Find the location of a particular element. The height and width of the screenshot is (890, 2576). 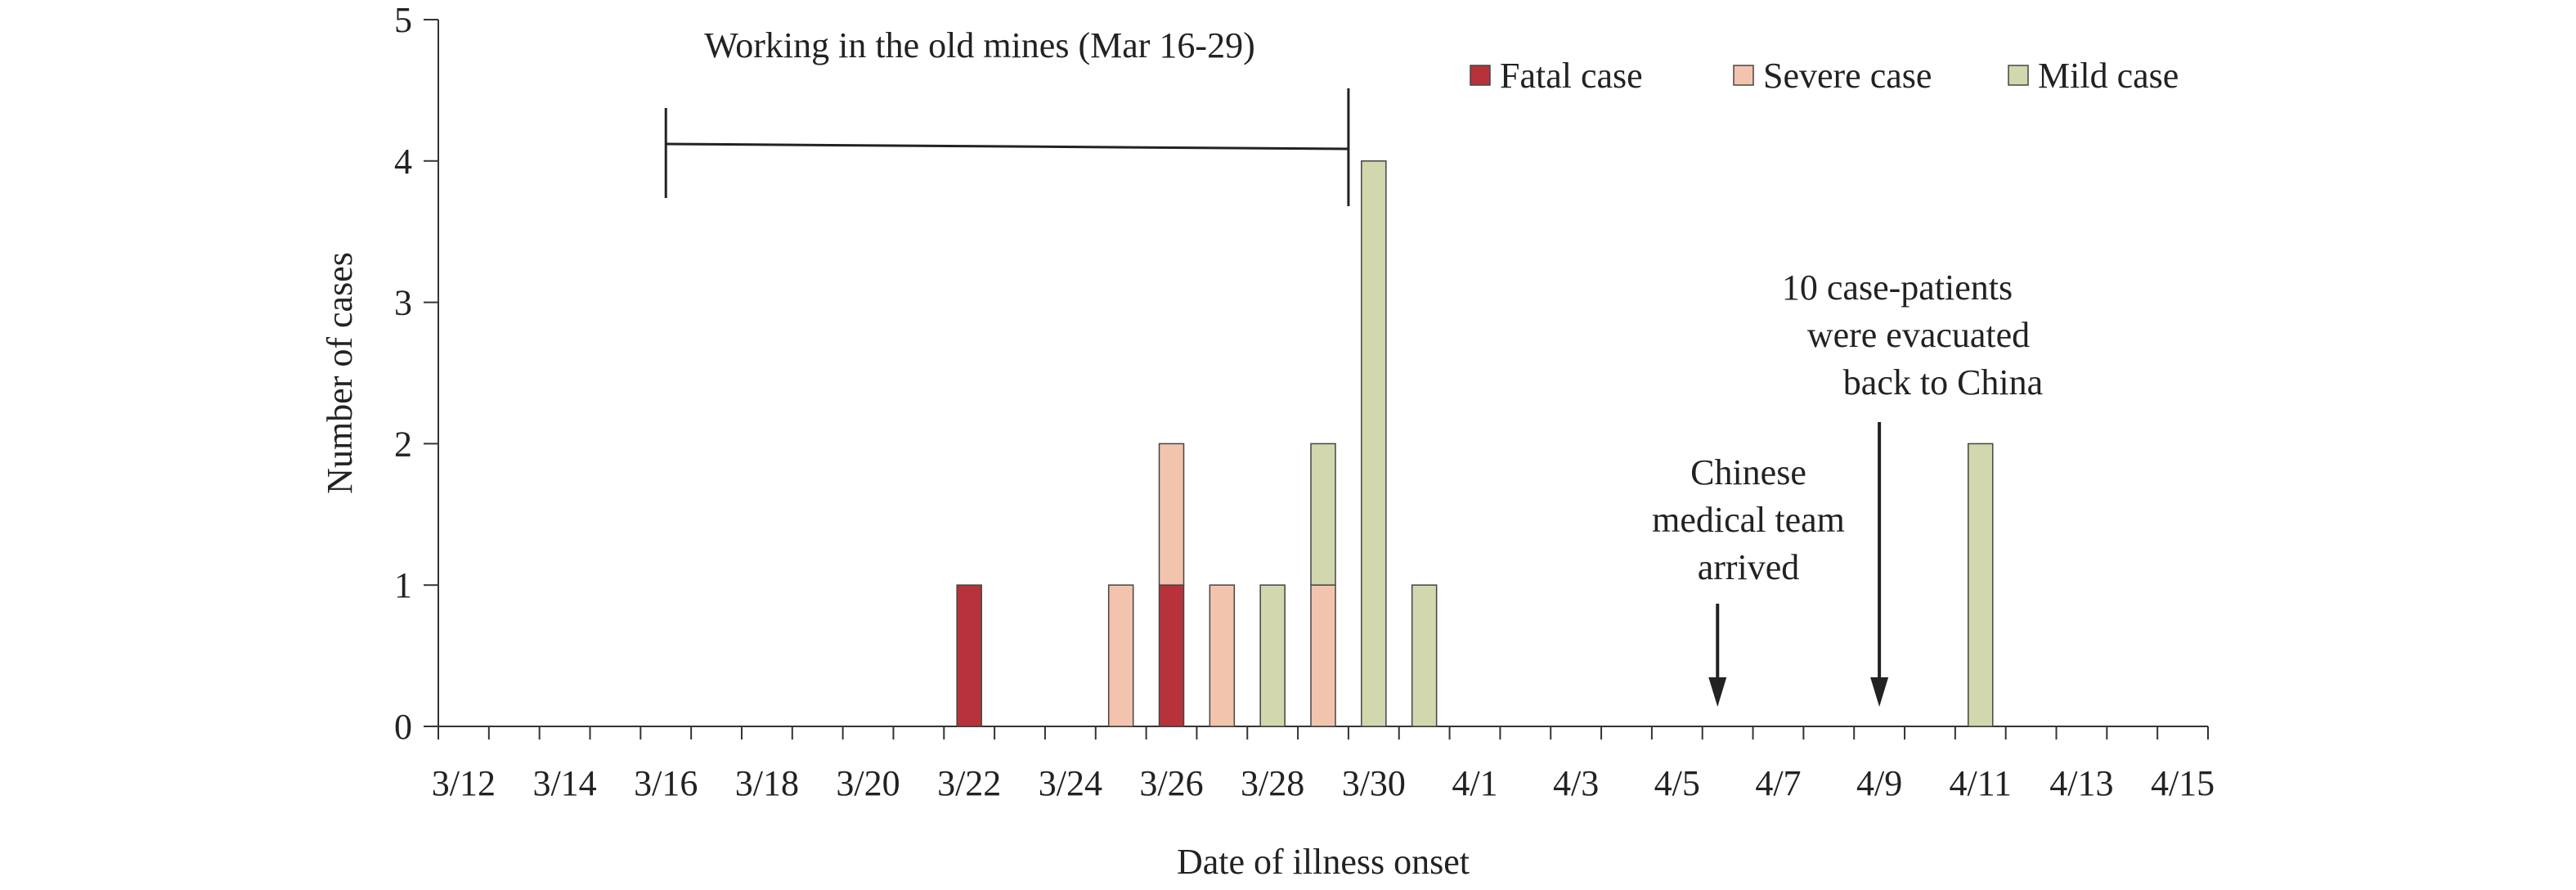

x-tick-label-4-1: 4/1 is located at coordinates (1474, 783).